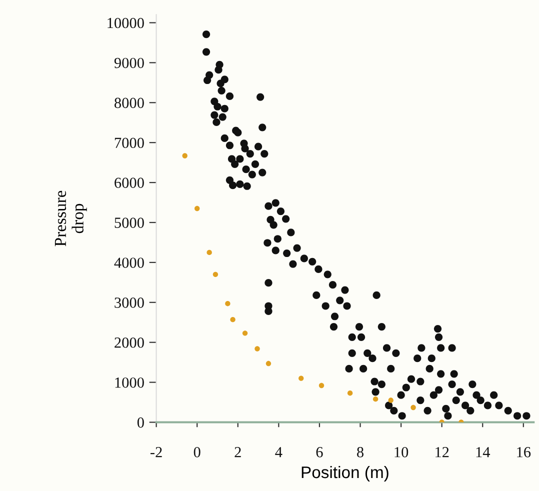 This screenshot has height=491, width=539. I want to click on x-tick-label: 4, so click(278, 452).